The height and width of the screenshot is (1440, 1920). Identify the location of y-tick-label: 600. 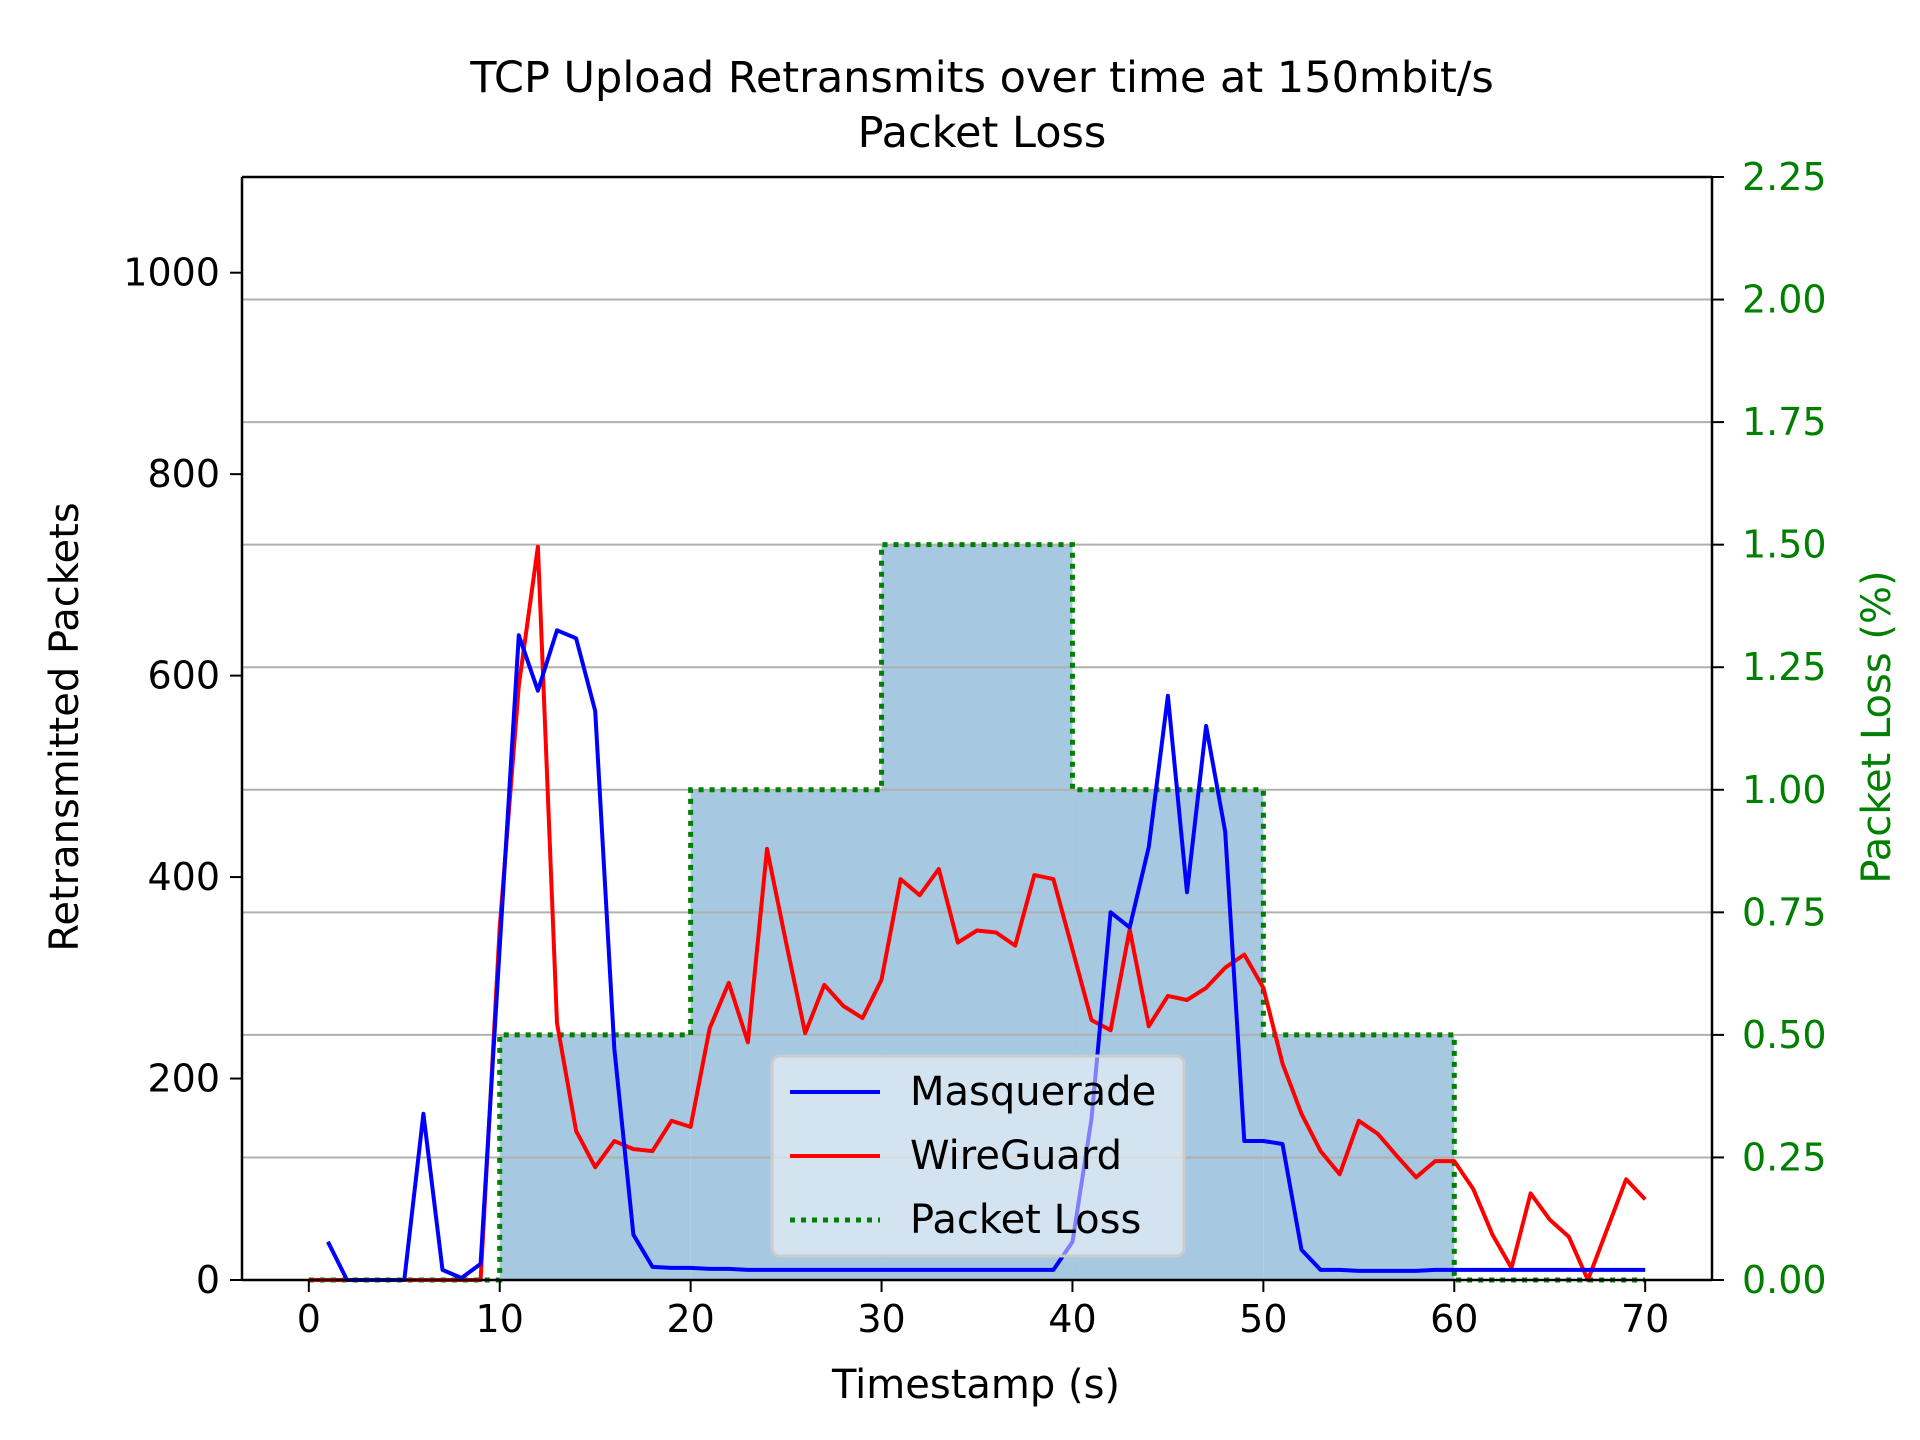
(183, 676).